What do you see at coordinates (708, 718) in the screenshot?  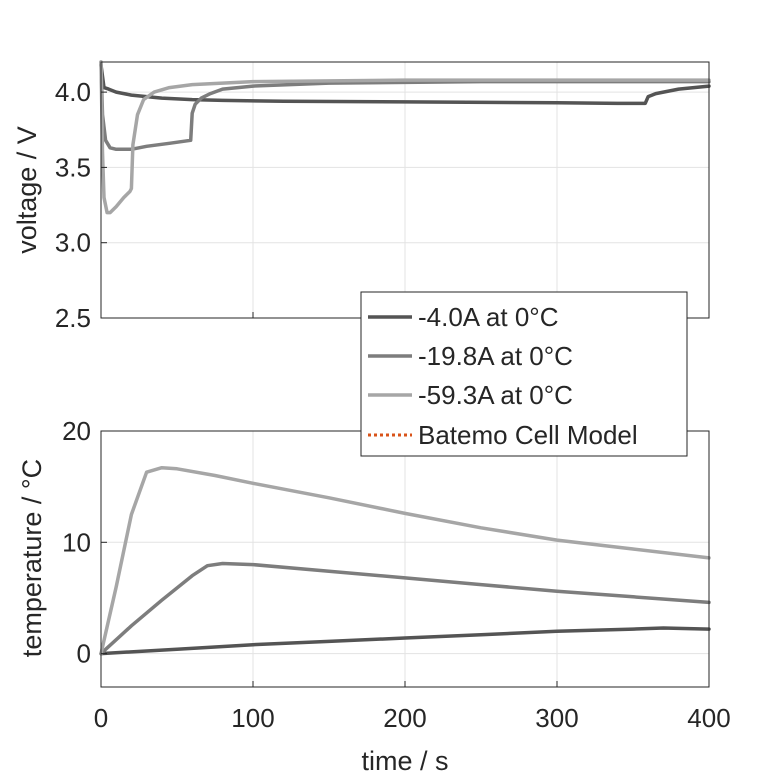 I see `x-tick-label: 400` at bounding box center [708, 718].